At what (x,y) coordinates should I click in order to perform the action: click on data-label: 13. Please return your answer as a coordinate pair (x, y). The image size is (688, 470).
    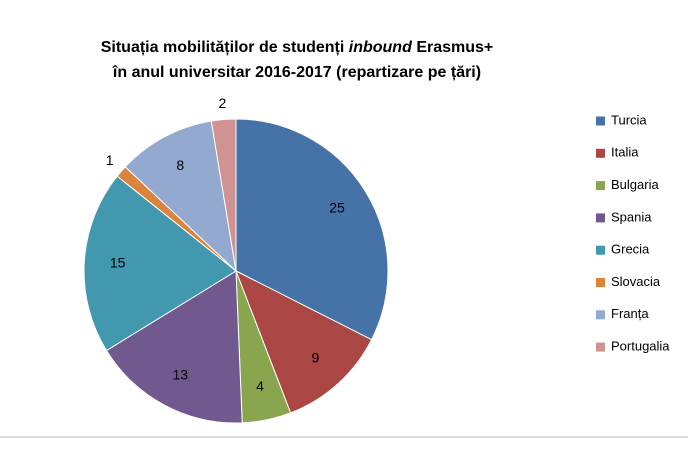
    Looking at the image, I should click on (180, 374).